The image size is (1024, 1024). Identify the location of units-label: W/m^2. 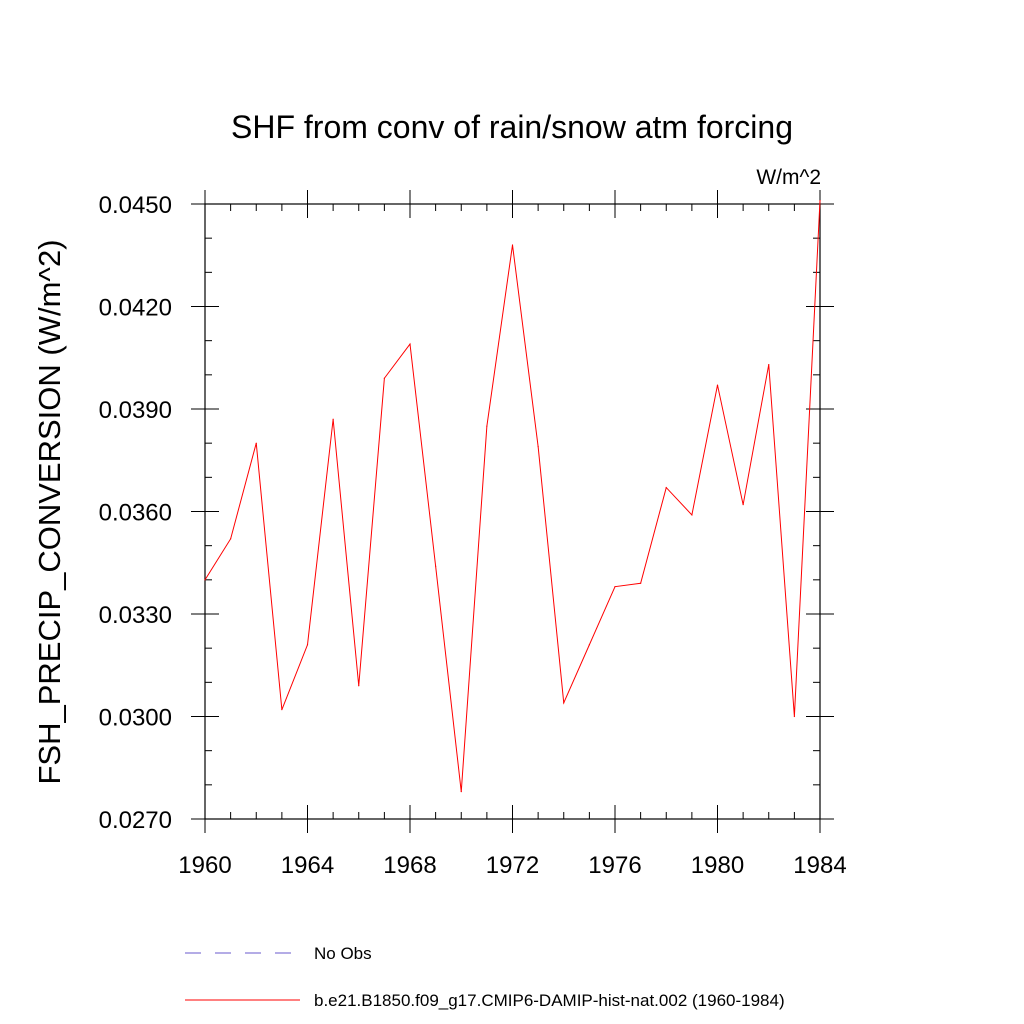
(788, 177).